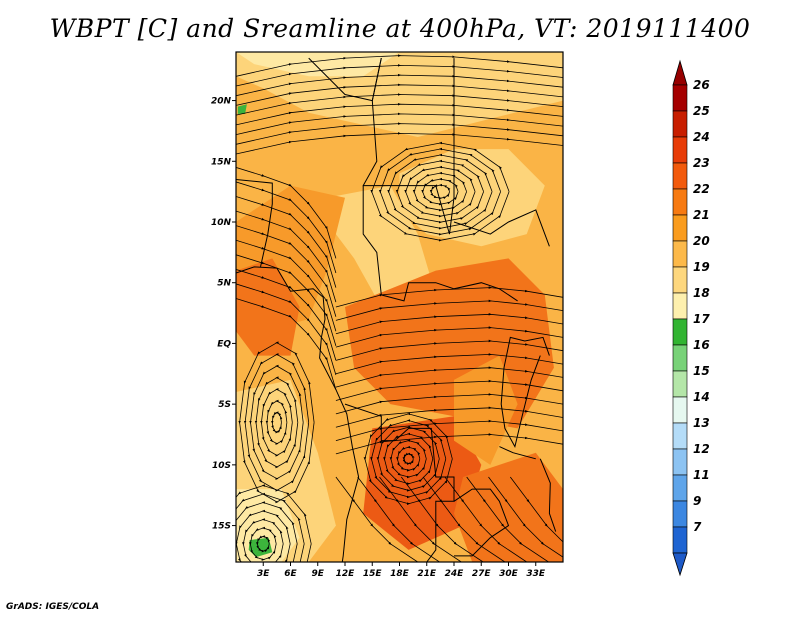 The image size is (800, 618). What do you see at coordinates (701, 397) in the screenshot?
I see `colorbar-label: 14` at bounding box center [701, 397].